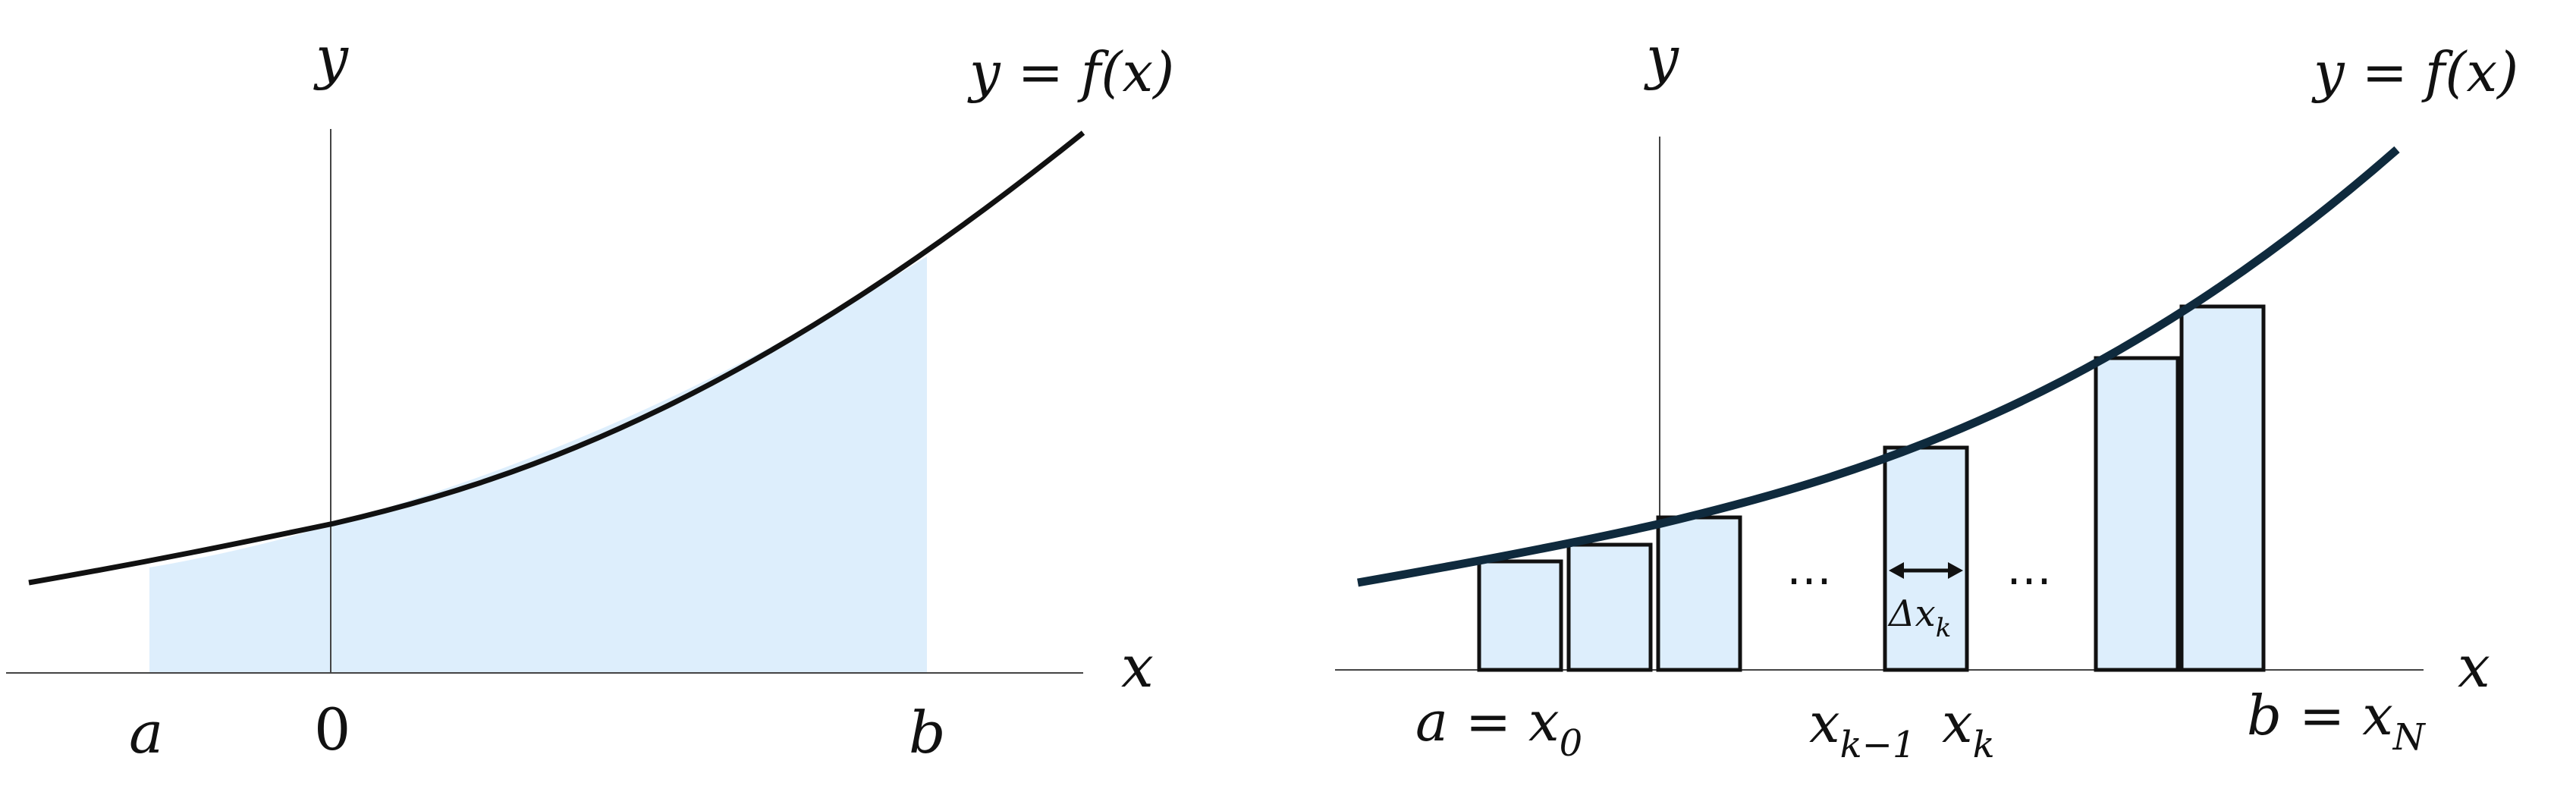  What do you see at coordinates (2414, 72) in the screenshot?
I see `right-curve-label: y = f(x)` at bounding box center [2414, 72].